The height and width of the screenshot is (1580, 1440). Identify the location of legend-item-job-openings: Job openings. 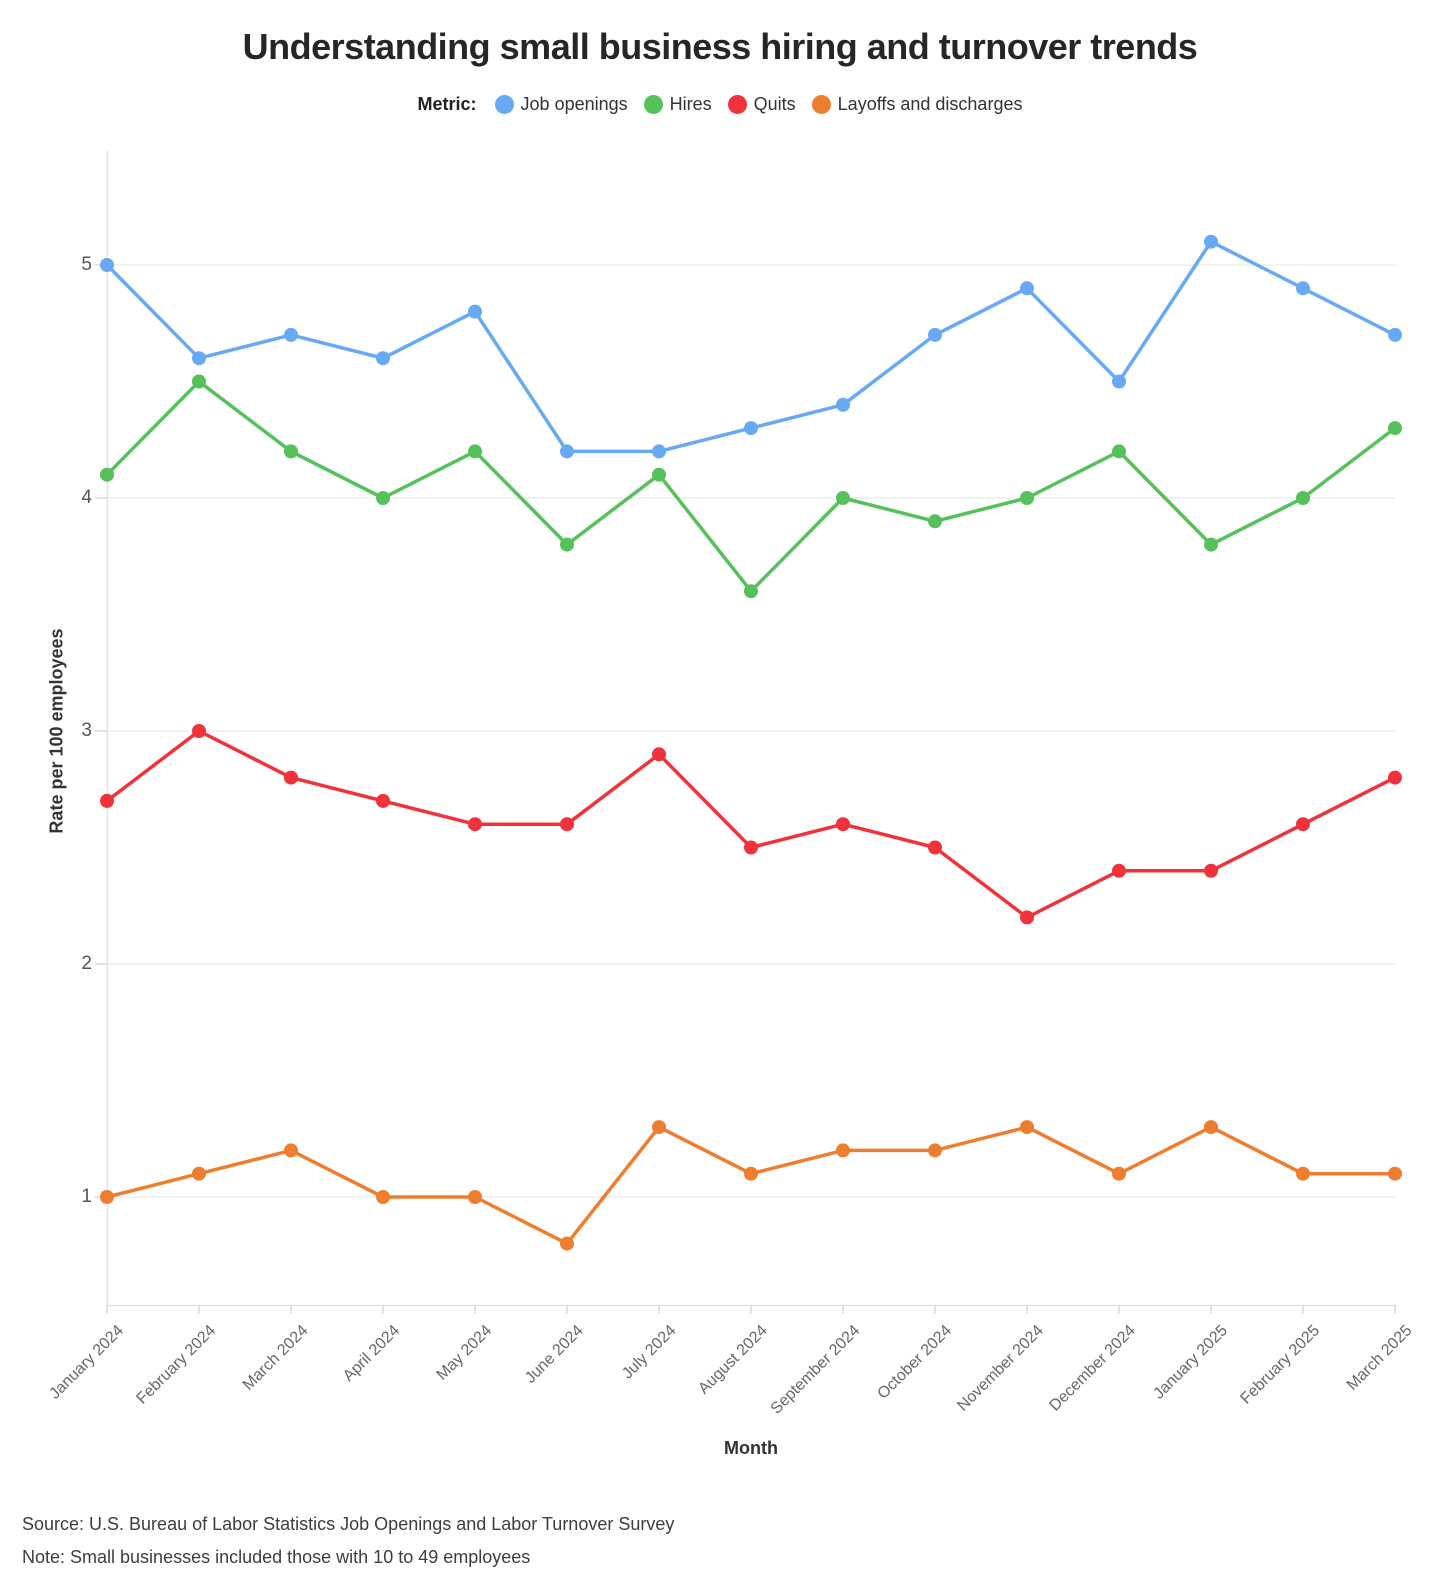
(561, 104).